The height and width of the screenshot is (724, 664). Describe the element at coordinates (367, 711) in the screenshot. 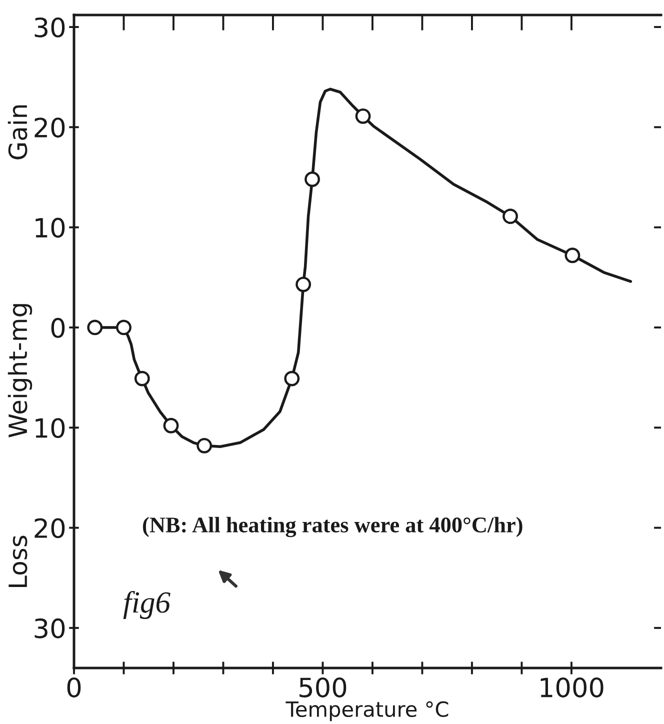

I see `x-axis-title: Temperature °C` at that location.